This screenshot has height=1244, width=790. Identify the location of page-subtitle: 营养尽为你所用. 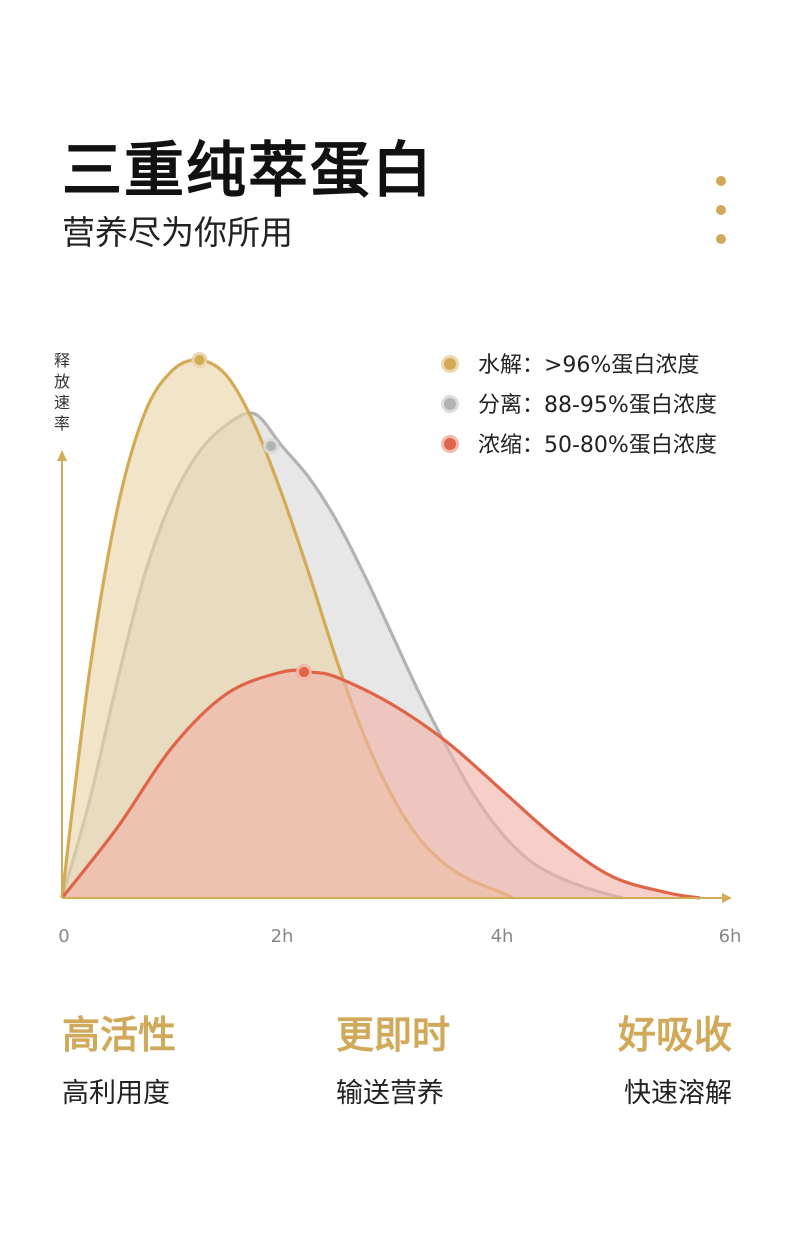
(177, 232).